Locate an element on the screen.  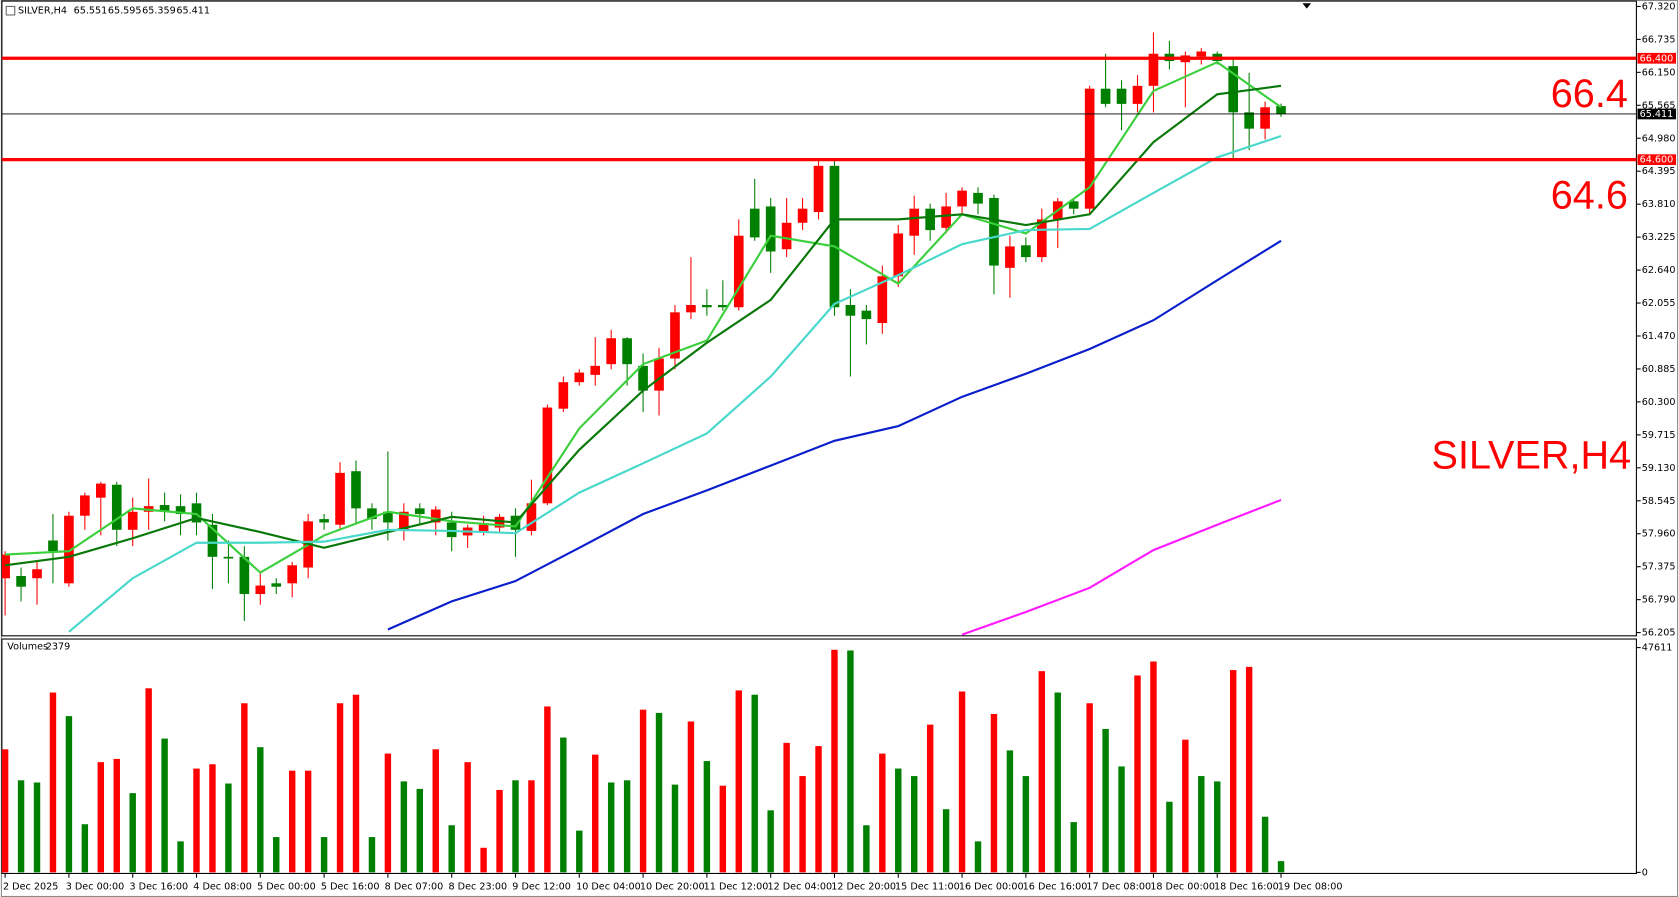
x-tick-label: 16 Dec 00:00 is located at coordinates (991, 886).